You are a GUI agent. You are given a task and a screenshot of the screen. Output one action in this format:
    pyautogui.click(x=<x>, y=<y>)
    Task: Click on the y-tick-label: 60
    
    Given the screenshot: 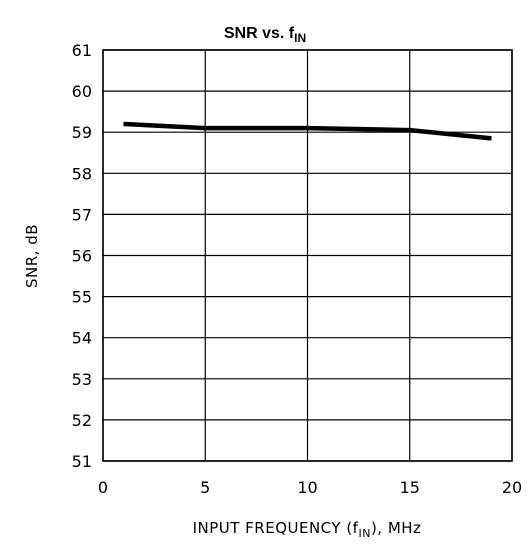 What is the action you would take?
    pyautogui.click(x=82, y=91)
    